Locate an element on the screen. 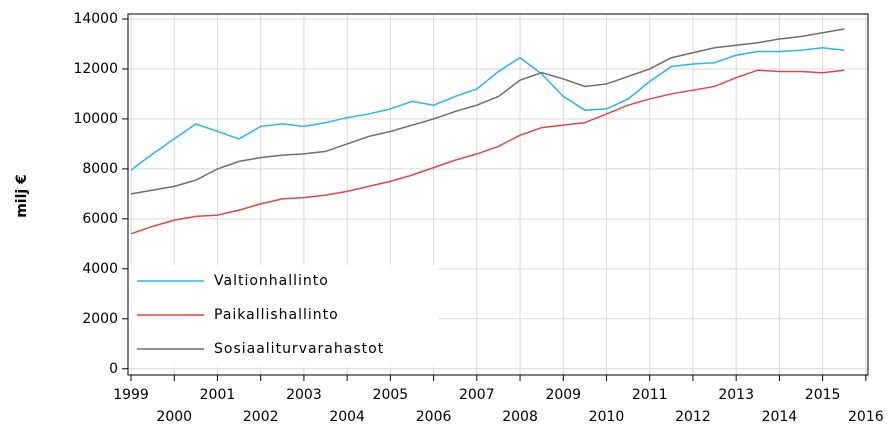 This screenshot has width=893, height=443. x-tick-label: 2002 is located at coordinates (261, 417).